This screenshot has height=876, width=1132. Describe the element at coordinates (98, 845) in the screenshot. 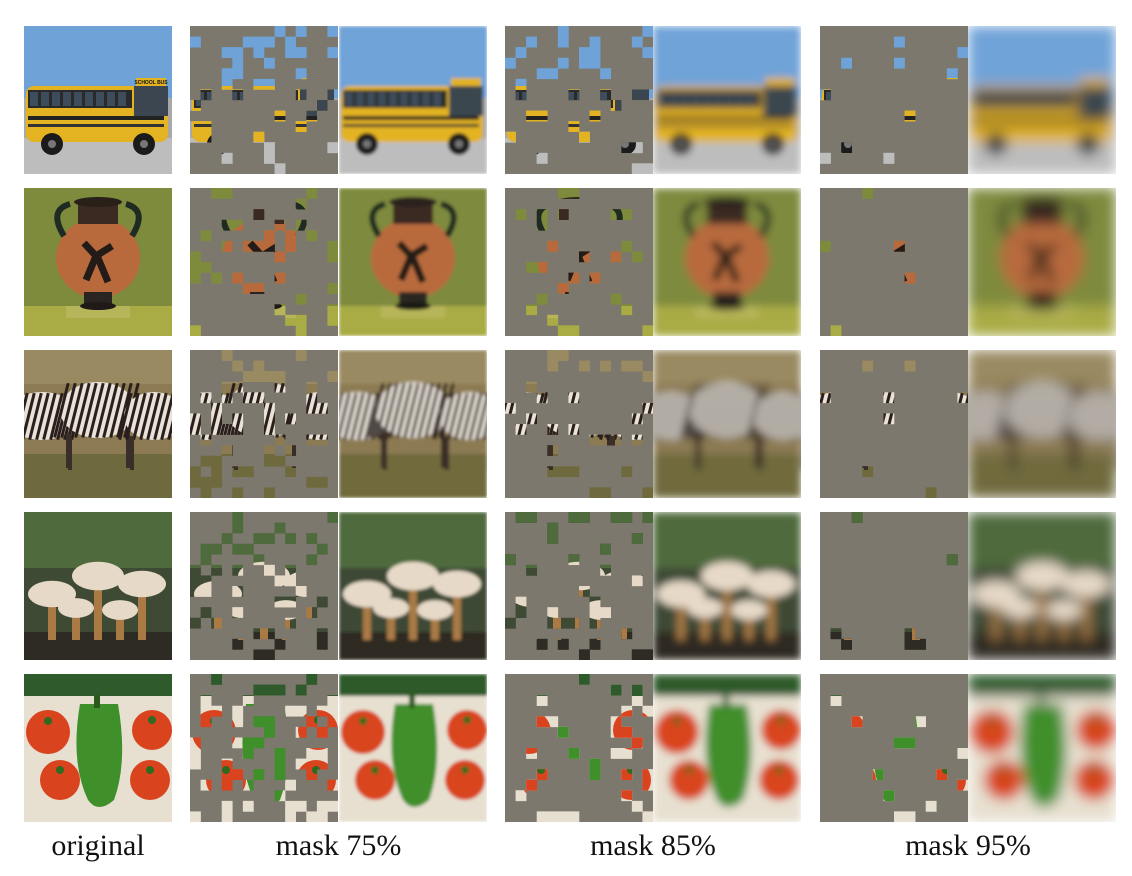

I see `column-label-original: original` at that location.